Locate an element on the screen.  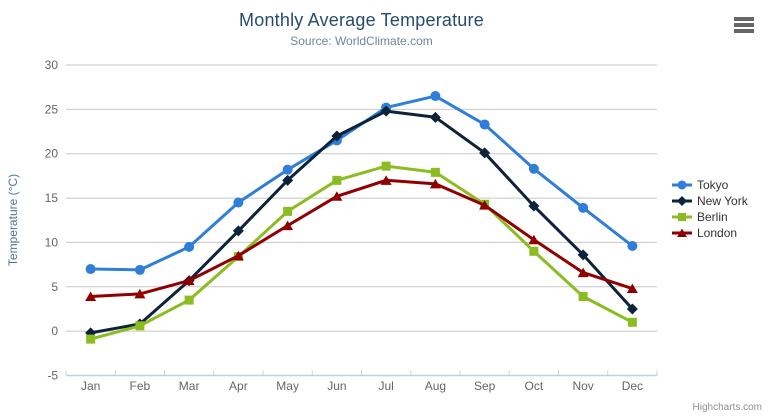
legend-marker-diamond-icon is located at coordinates (682, 201).